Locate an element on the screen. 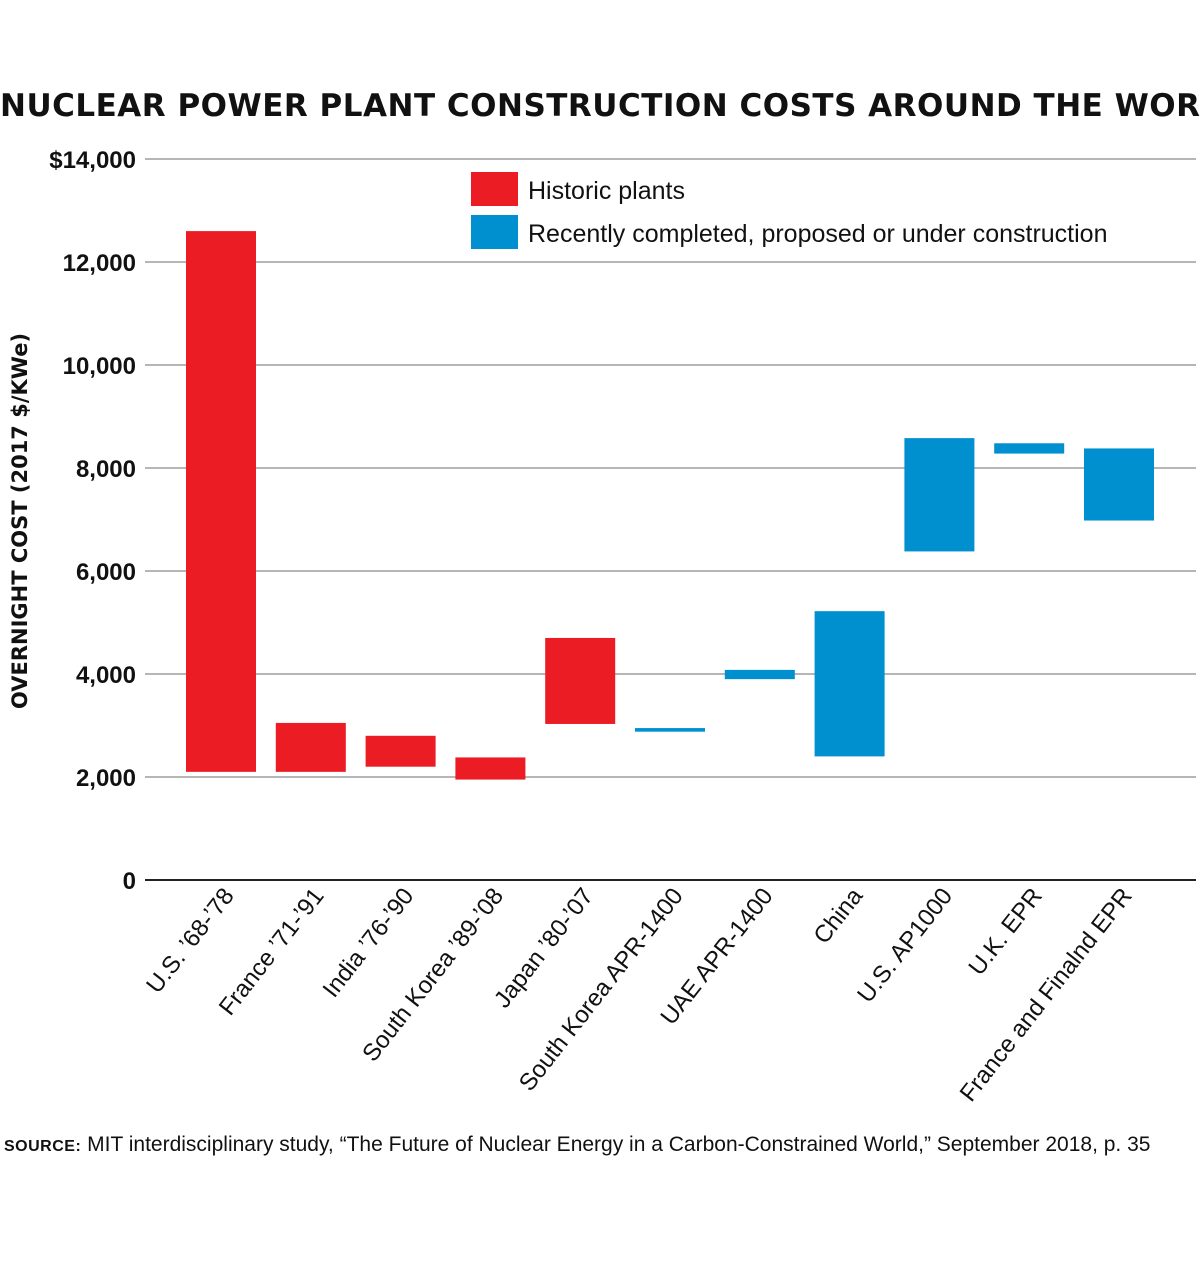  y-axis-label: OVERNIGHT COST (2017 $/KWe) is located at coordinates (20, 521).